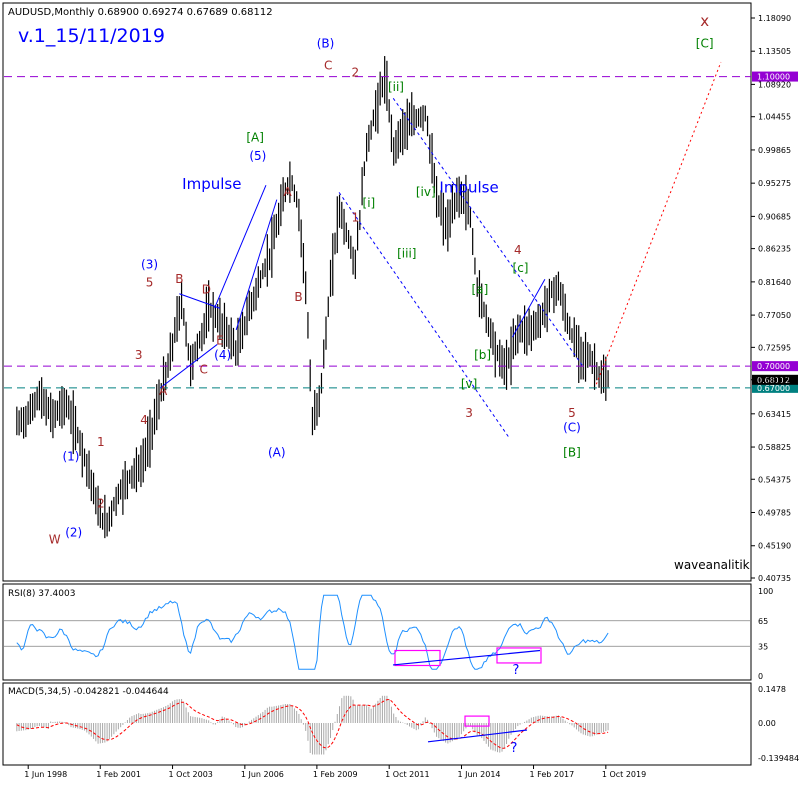 Image resolution: width=801 pixels, height=785 pixels. I want to click on time-tick-label: 1 Jun 2014, so click(478, 774).